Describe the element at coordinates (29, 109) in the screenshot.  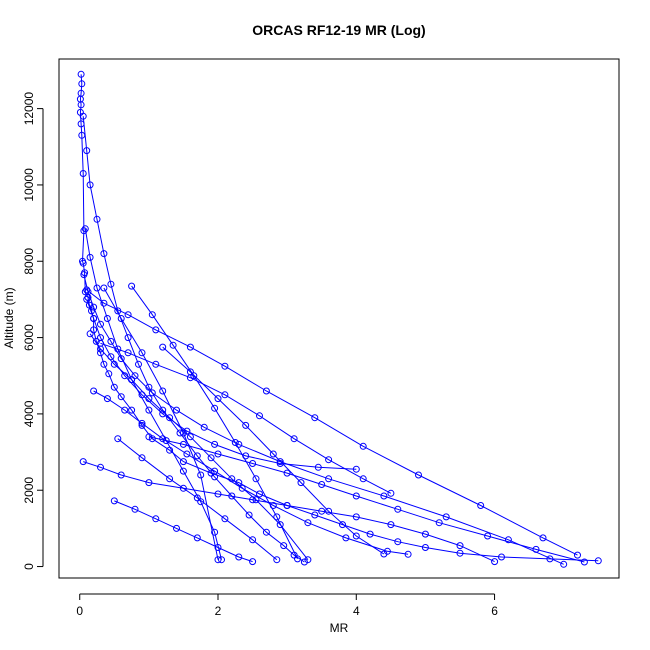
I see `y-tick-label: 12000` at that location.